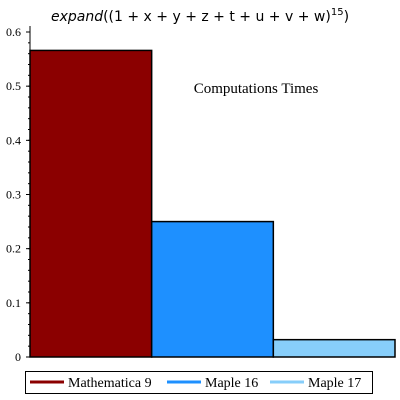  Describe the element at coordinates (195, 383) in the screenshot. I see `legend-items: Mathematica 9 Maple 16 Maple 17` at that location.